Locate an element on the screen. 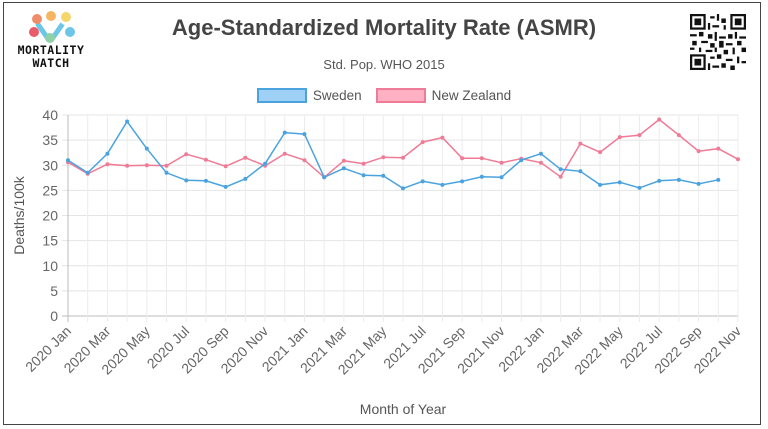  y-tick-label: 40 is located at coordinates (50, 115).